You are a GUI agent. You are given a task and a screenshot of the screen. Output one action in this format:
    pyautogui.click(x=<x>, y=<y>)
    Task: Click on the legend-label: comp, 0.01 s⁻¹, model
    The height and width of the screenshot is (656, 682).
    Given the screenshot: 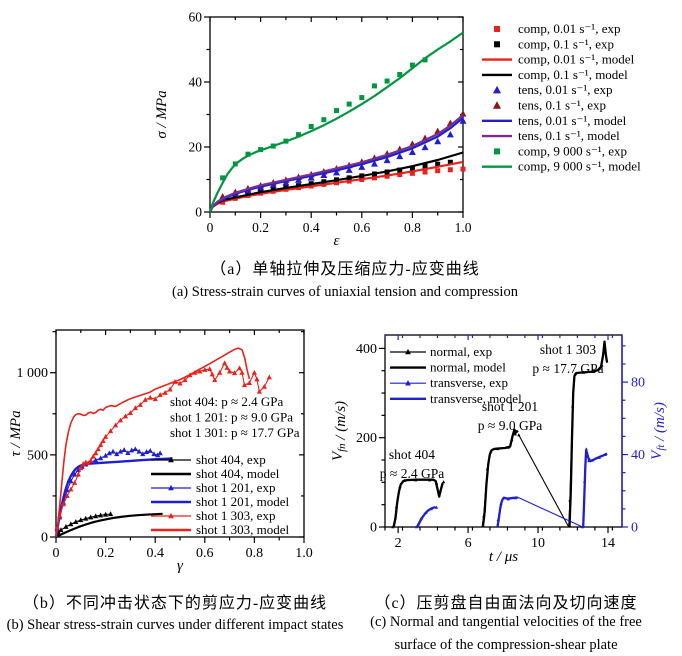 What is the action you would take?
    pyautogui.click(x=576, y=59)
    